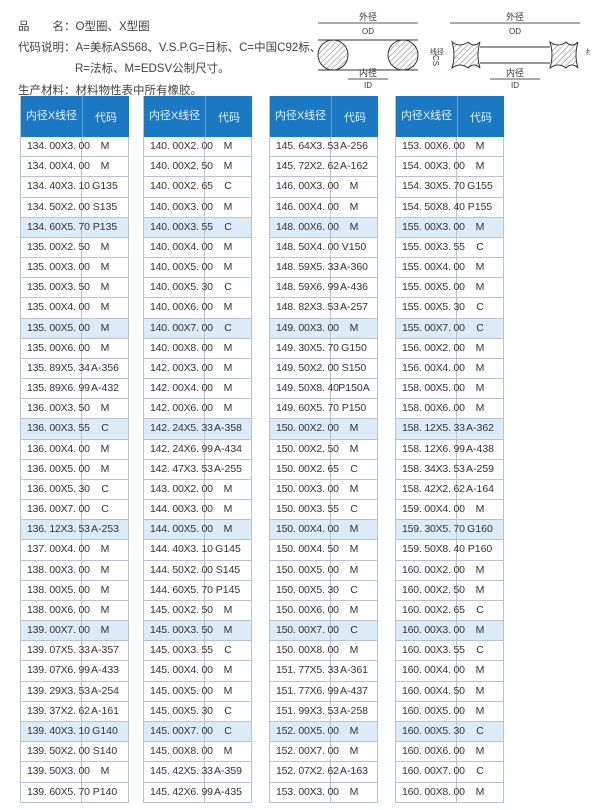 The width and height of the screenshot is (600, 810). I want to click on size-cell: 142. 24X6. 99, so click(178, 449).